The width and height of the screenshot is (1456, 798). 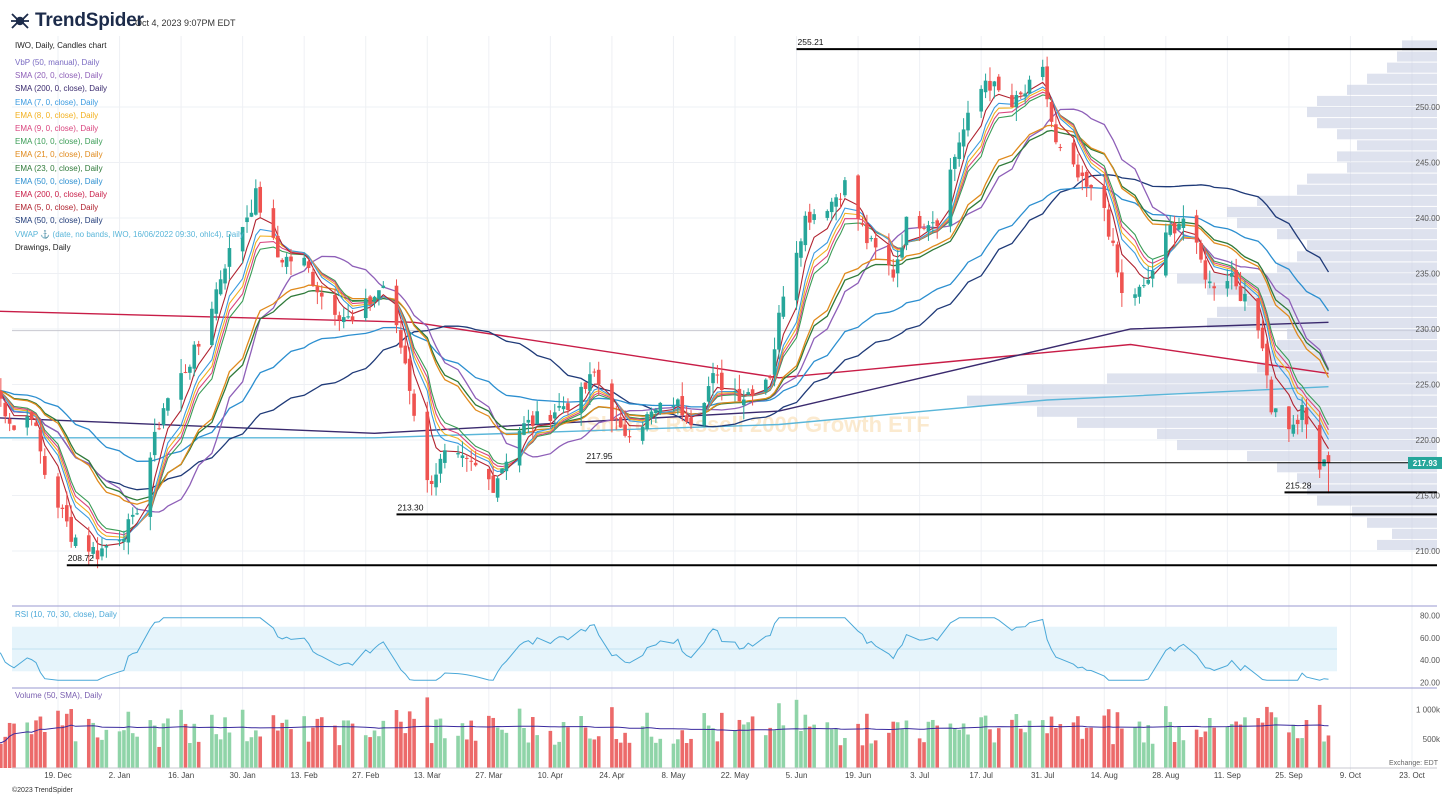 I want to click on legend-entry: EMA (9, 0, close), Daily, so click(x=57, y=129).